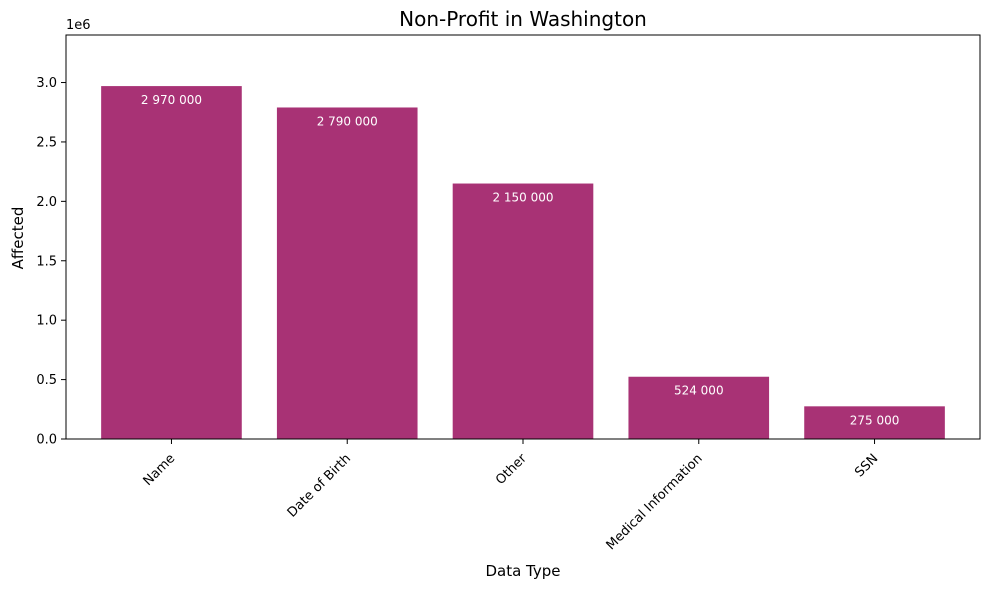 The width and height of the screenshot is (989, 590). What do you see at coordinates (46, 142) in the screenshot?
I see `y-tick-label: 2.5` at bounding box center [46, 142].